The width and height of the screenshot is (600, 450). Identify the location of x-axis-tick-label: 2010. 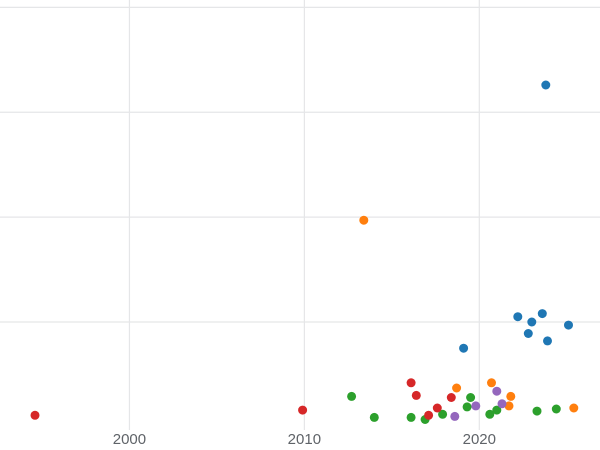
(304, 439).